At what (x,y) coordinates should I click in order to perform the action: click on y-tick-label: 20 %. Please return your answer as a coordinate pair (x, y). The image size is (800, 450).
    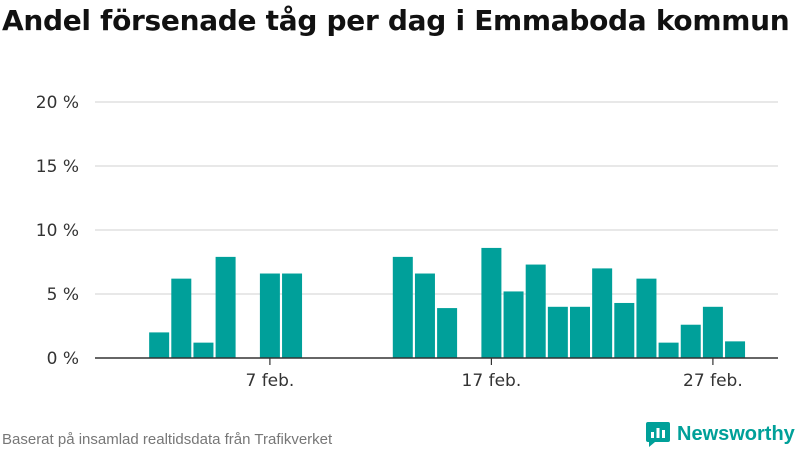
    Looking at the image, I should click on (57, 103).